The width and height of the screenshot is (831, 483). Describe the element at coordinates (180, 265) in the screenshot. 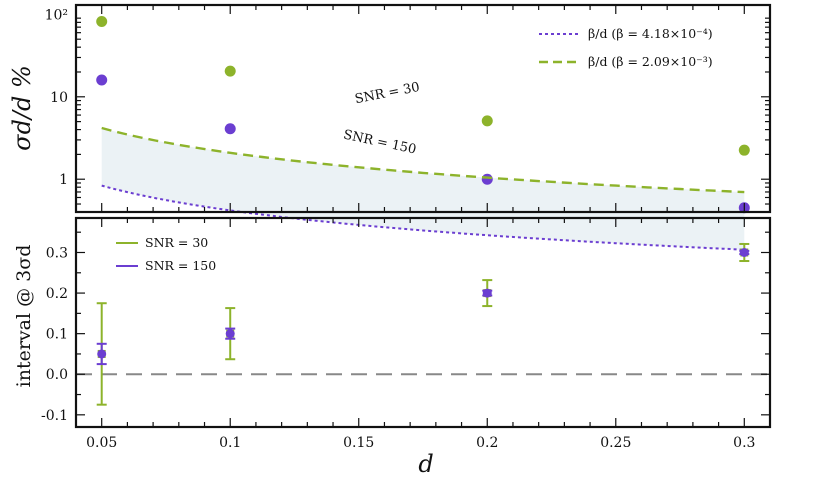

I see `bottom-legend-label-2: SNR = 150` at that location.